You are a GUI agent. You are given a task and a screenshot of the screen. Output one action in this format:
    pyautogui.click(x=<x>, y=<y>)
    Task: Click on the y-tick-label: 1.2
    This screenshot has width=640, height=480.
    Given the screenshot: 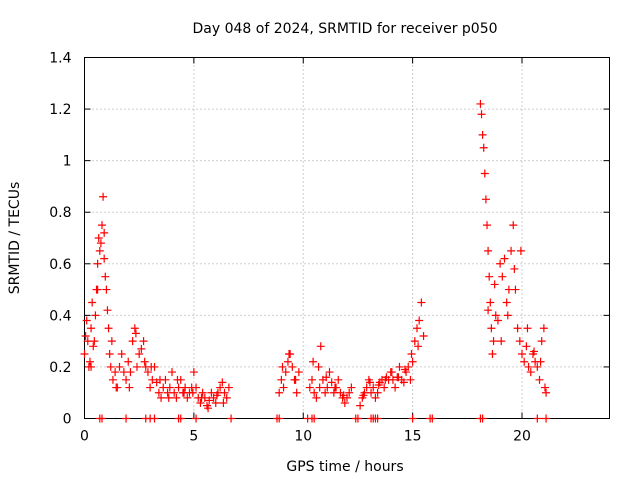 What is the action you would take?
    pyautogui.click(x=60, y=110)
    